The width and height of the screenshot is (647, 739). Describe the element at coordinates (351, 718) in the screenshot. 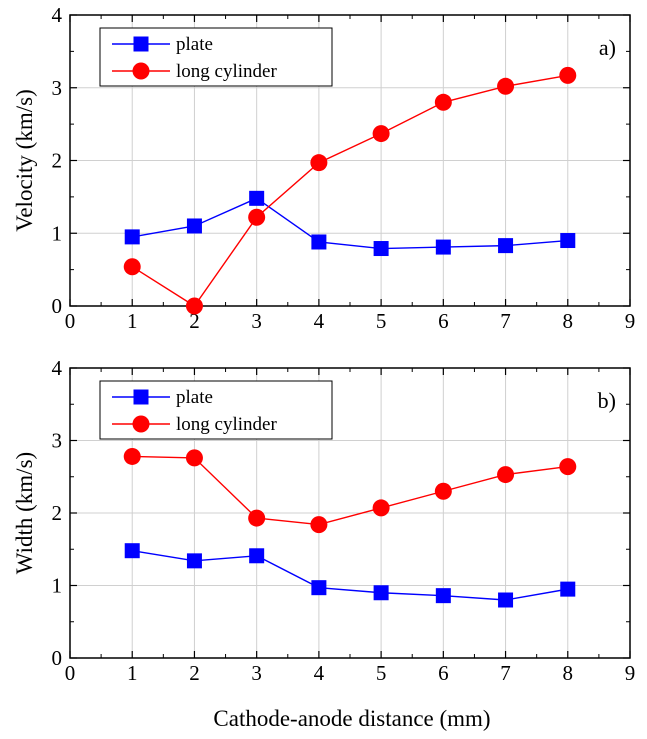

I see `x-axis-title: Cathode-anode distance (mm)` at that location.